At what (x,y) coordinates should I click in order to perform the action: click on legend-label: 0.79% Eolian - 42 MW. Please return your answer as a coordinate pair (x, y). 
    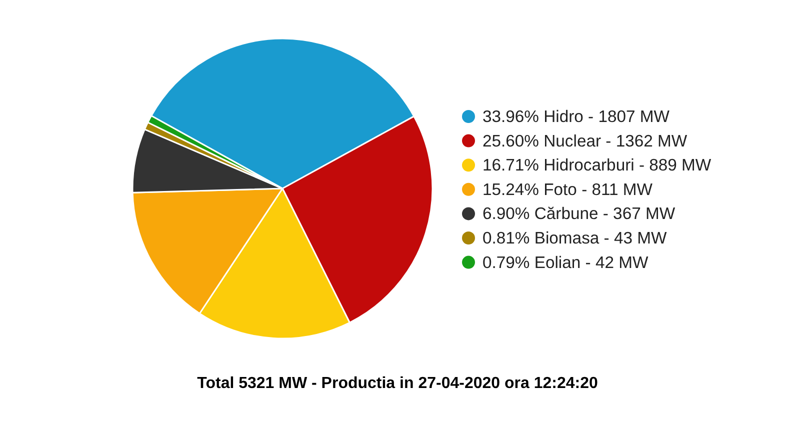
    Looking at the image, I should click on (565, 262).